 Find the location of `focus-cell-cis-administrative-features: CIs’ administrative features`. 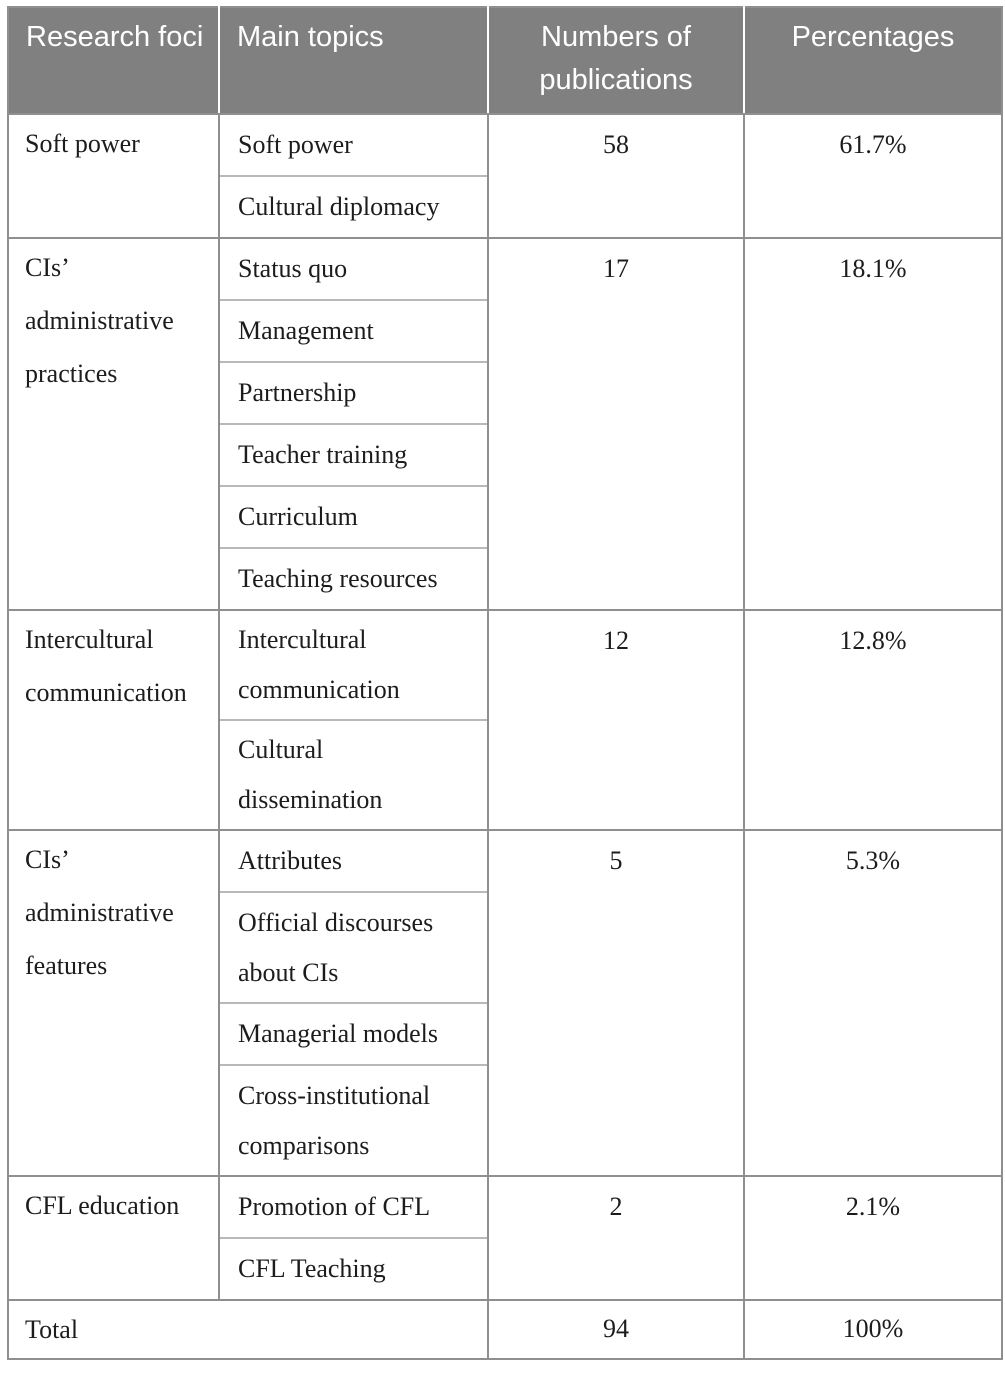

focus-cell-cis-administrative-features: CIs’ administrative features is located at coordinates (114, 1002).